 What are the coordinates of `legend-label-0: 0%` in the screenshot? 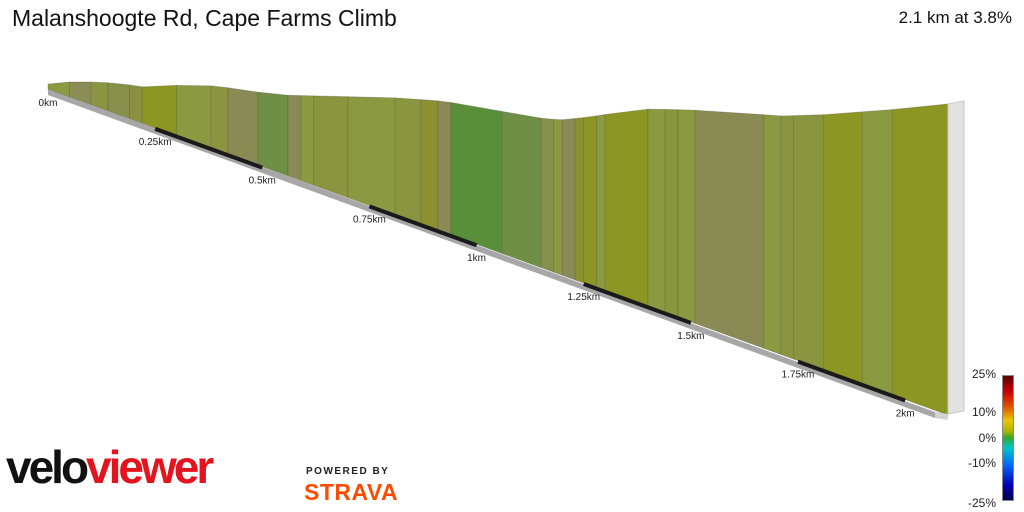 It's located at (987, 438).